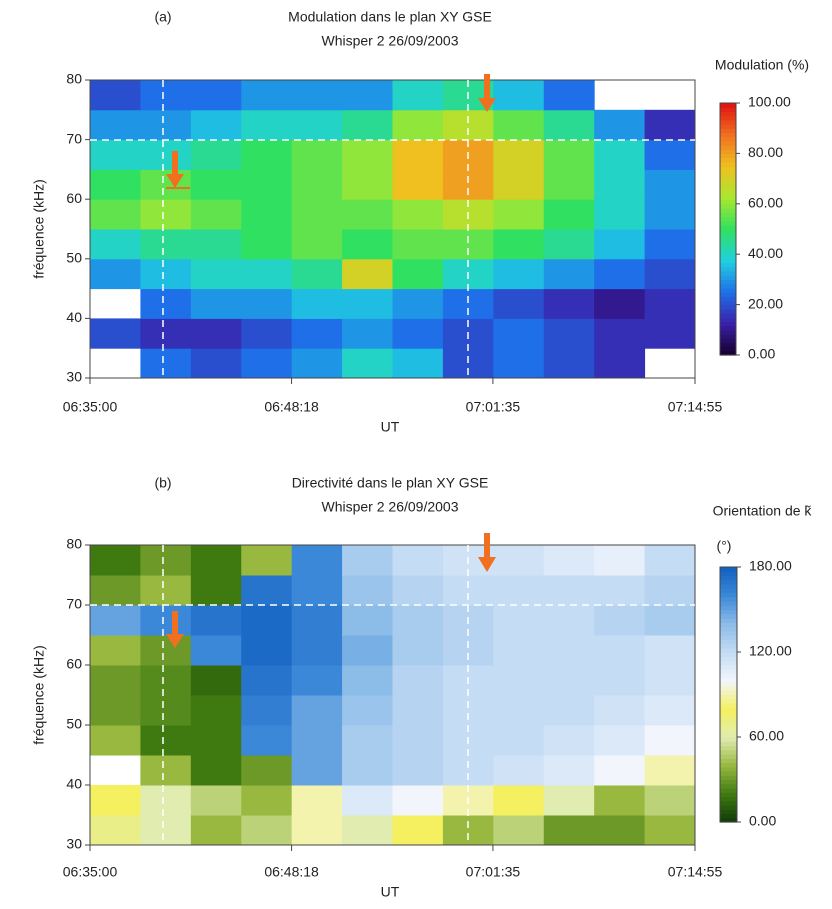 This screenshot has height=909, width=832. I want to click on panel-label: (b), so click(162, 483).